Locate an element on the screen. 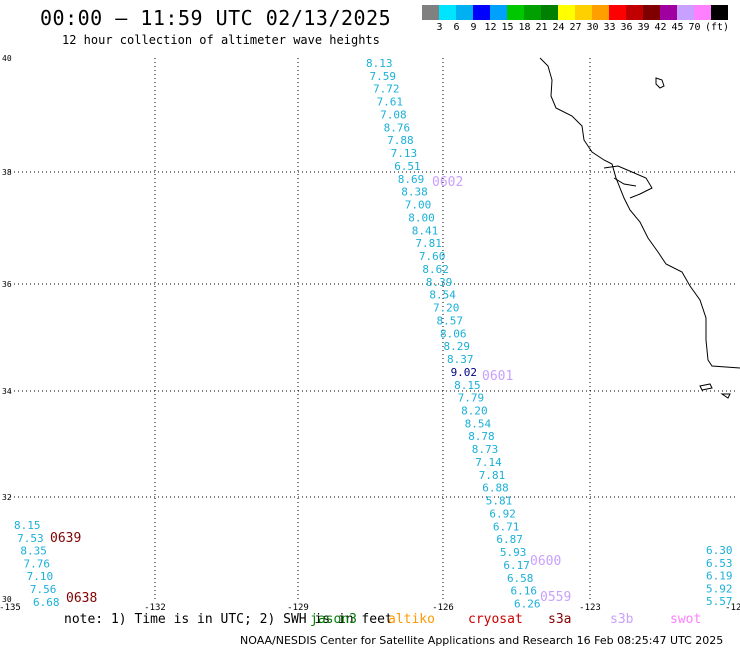 Image resolution: width=740 pixels, height=650 pixels. pass-label: 0601 is located at coordinates (497, 376).